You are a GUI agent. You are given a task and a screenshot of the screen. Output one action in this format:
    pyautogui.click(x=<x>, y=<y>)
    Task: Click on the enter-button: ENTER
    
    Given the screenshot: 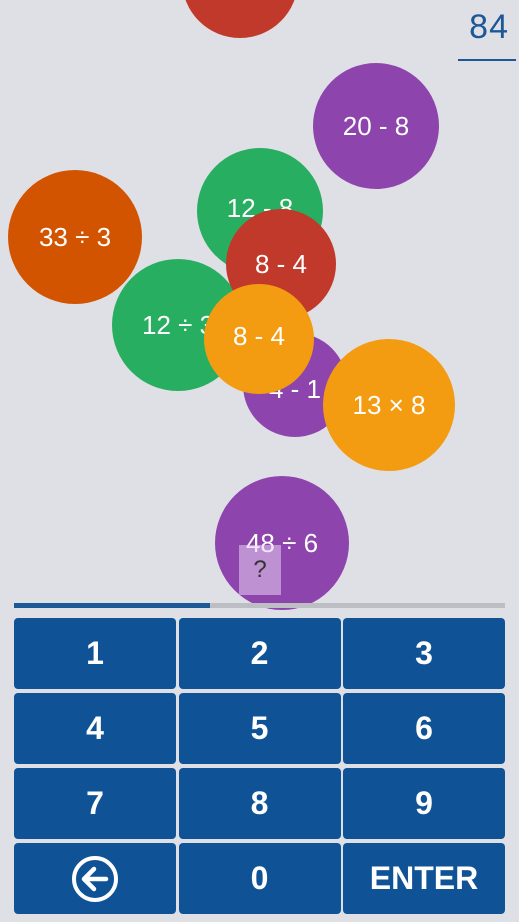 What is the action you would take?
    pyautogui.click(x=424, y=878)
    